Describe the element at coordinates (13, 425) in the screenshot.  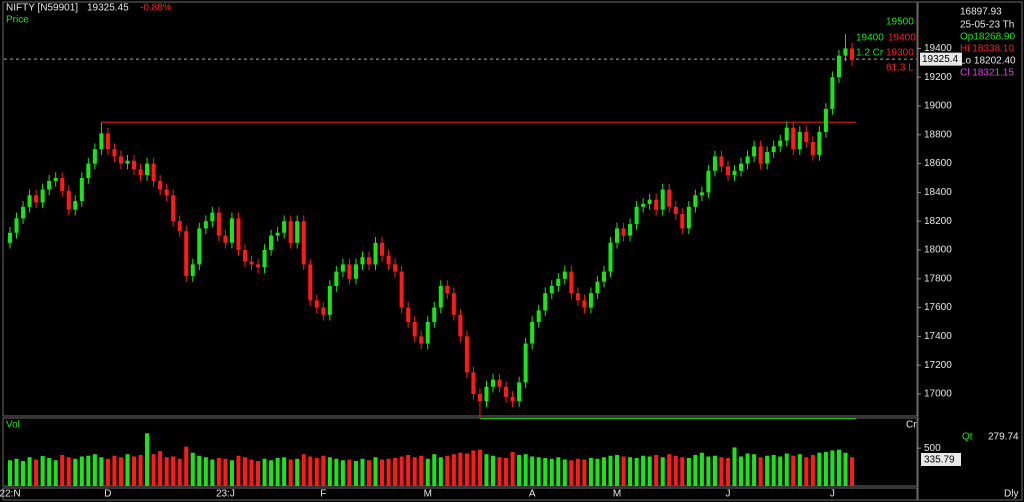
I see `volume-label: Vol` at that location.